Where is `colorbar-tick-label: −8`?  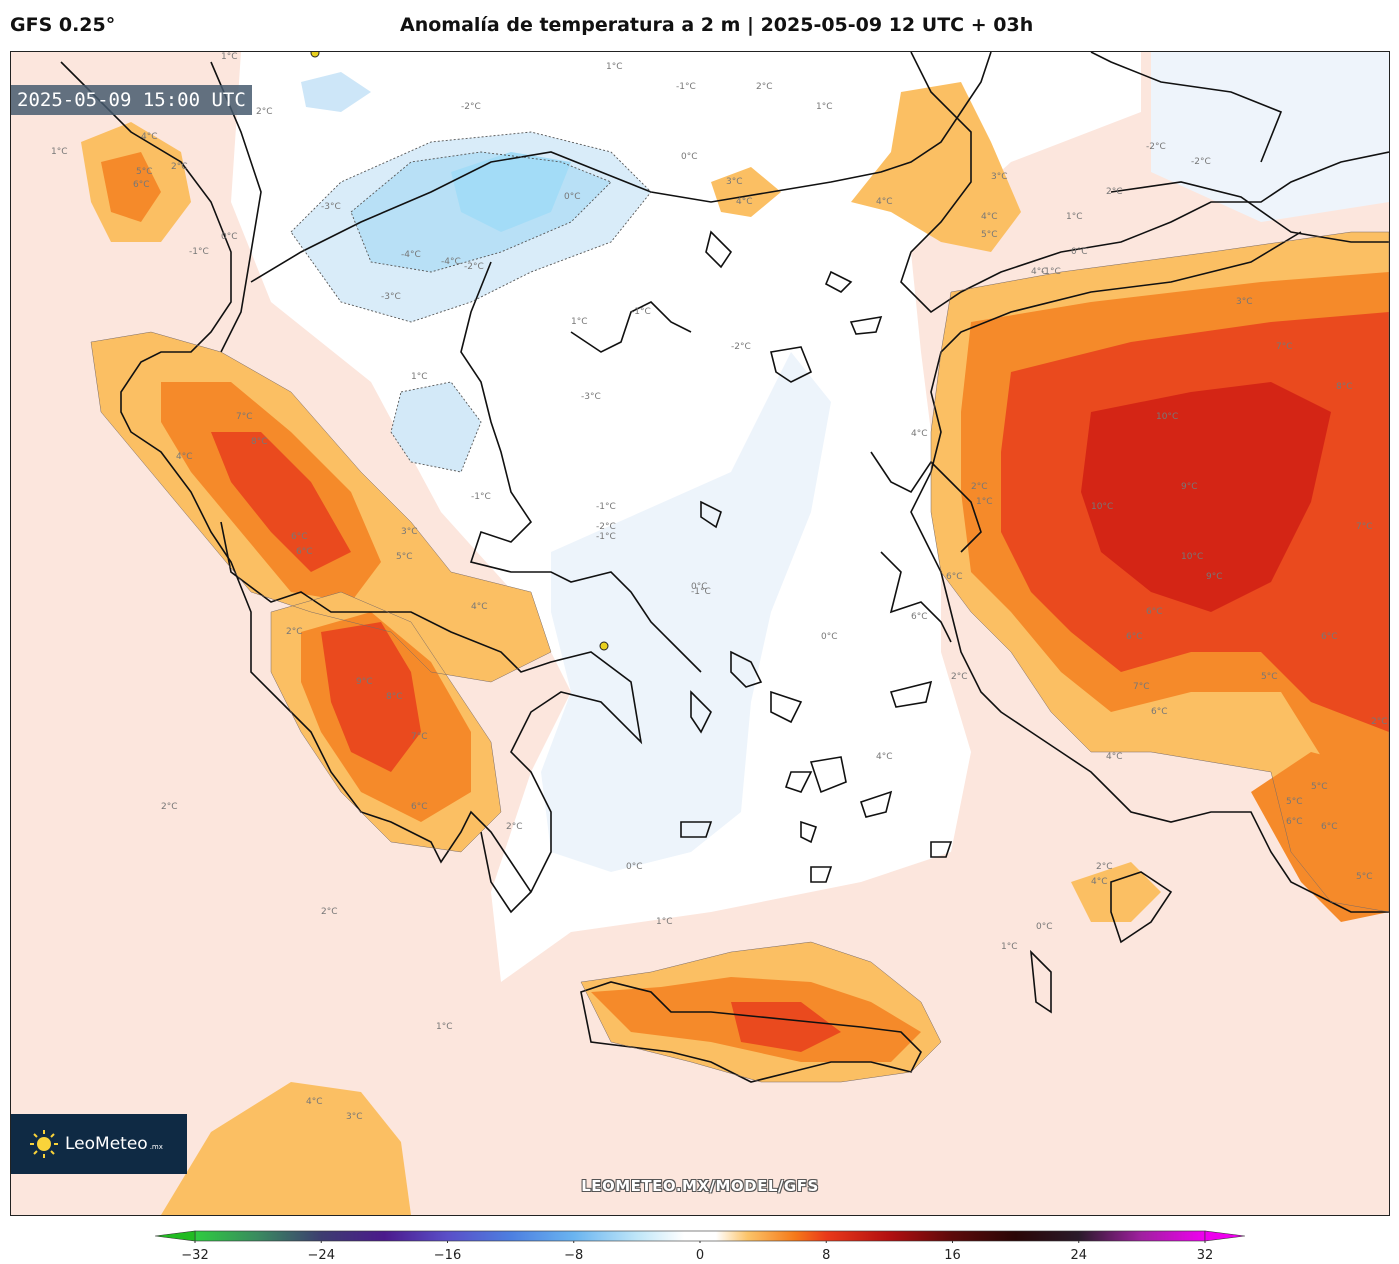
colorbar-tick-label: −8 is located at coordinates (574, 1255).